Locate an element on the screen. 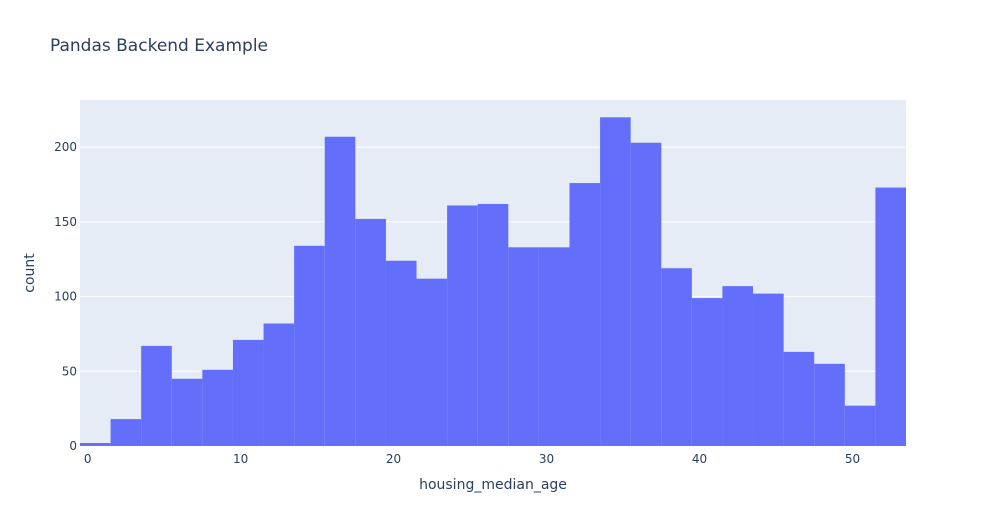 This screenshot has width=985, height=525. y-tick-label: 50 is located at coordinates (69, 371).